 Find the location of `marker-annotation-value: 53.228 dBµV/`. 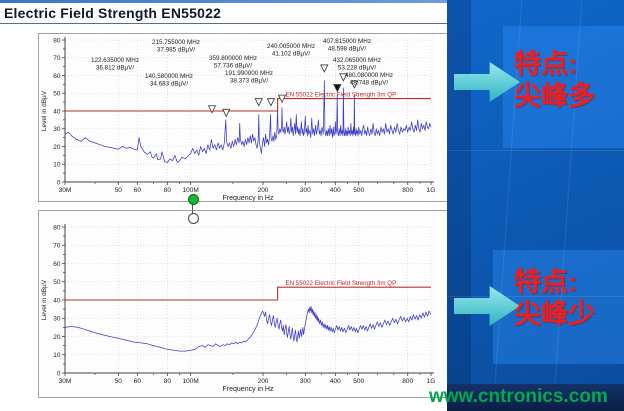

marker-annotation-value: 53.228 dBµV/ is located at coordinates (357, 68).